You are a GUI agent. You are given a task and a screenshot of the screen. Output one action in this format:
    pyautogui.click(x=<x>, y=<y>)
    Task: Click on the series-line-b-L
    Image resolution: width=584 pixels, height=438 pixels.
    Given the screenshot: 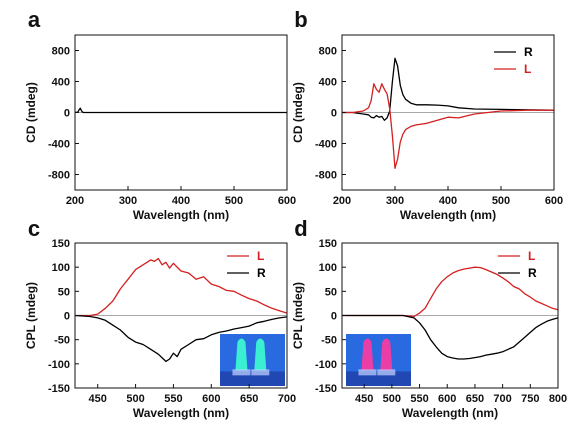 What is the action you would take?
    pyautogui.click(x=448, y=126)
    